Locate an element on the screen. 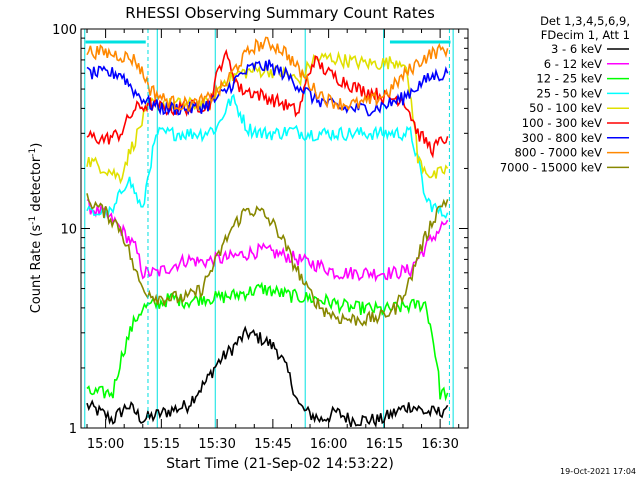  legend-label-1: 3 - 6 keV is located at coordinates (576, 49).